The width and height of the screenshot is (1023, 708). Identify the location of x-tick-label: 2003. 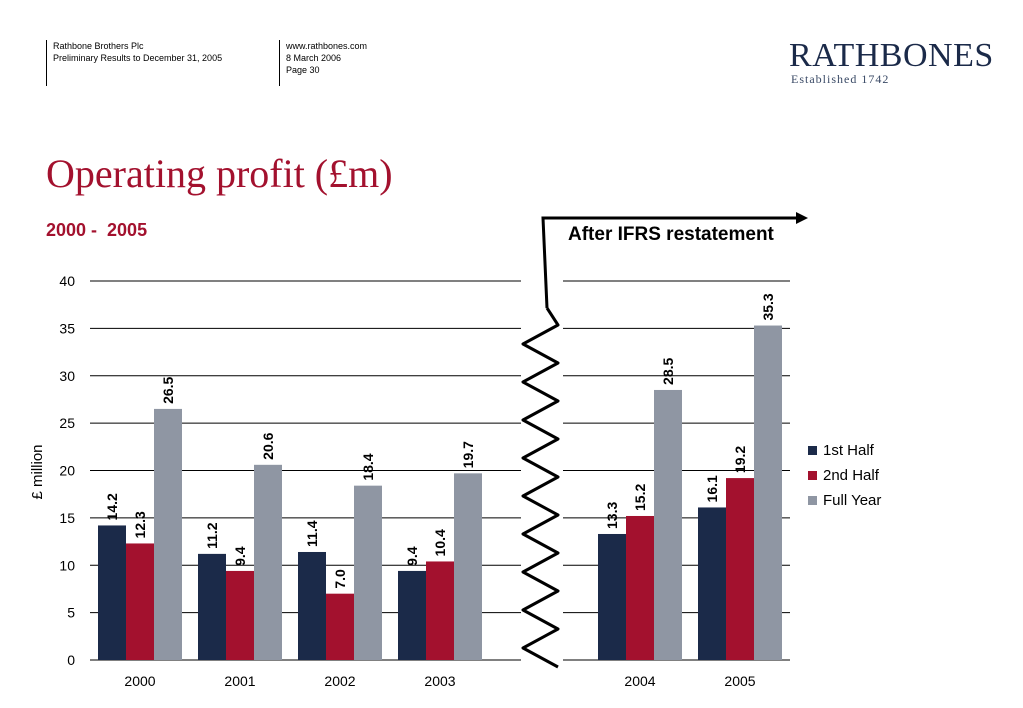
(439, 681).